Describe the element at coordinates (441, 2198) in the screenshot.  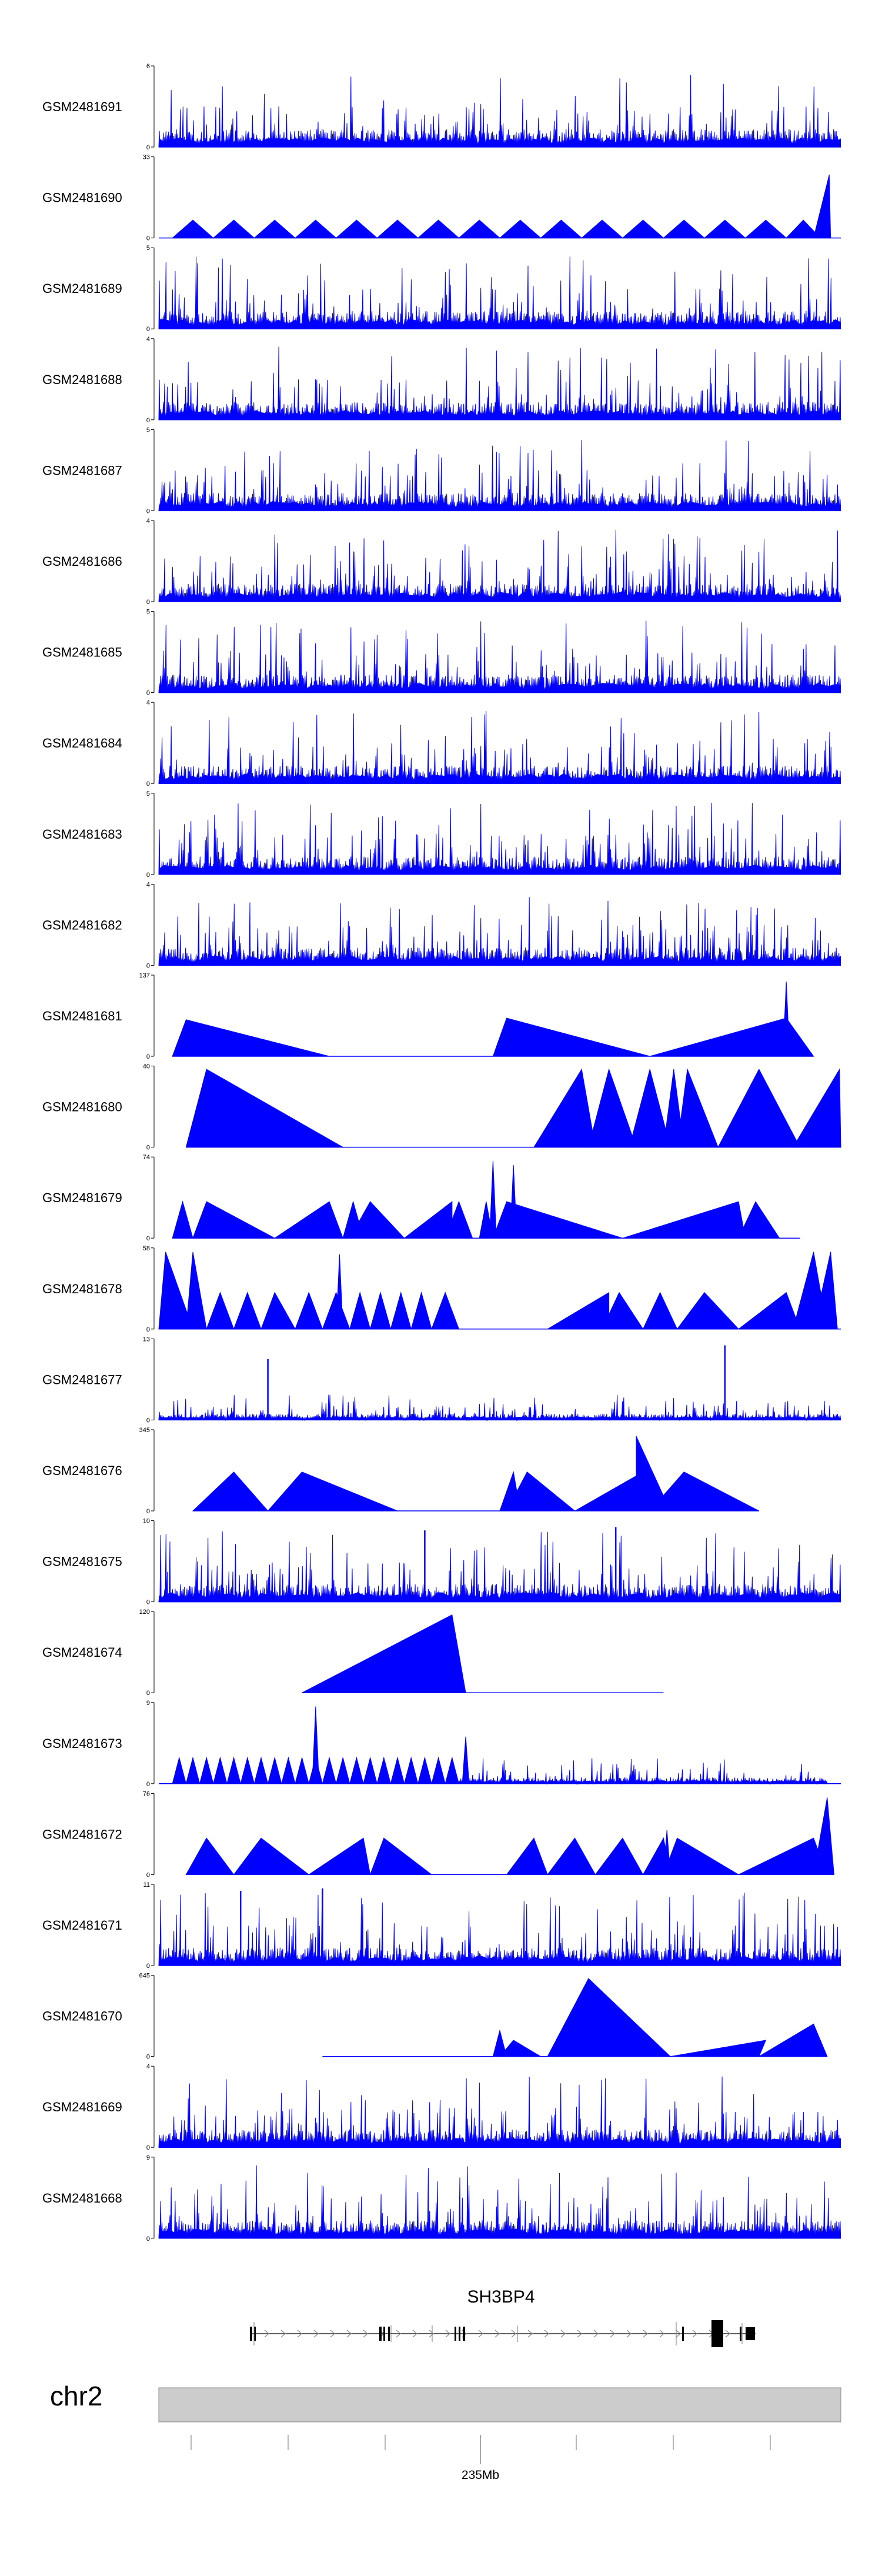
I see `track-GSM2481668: GSM2481668 9 0` at that location.